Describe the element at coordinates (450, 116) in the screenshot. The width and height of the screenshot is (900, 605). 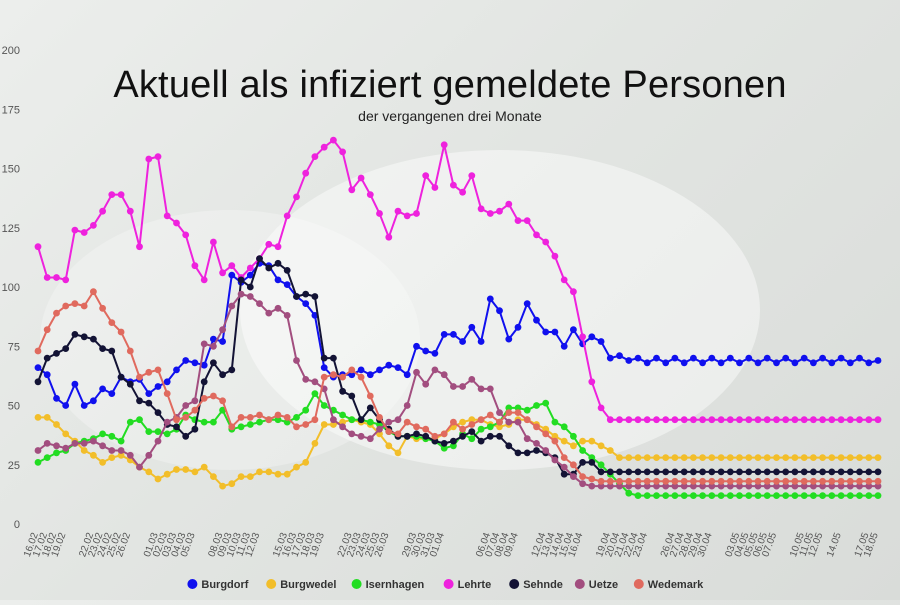
I see `chart-subtitle: der vergangenen drei Monate` at that location.